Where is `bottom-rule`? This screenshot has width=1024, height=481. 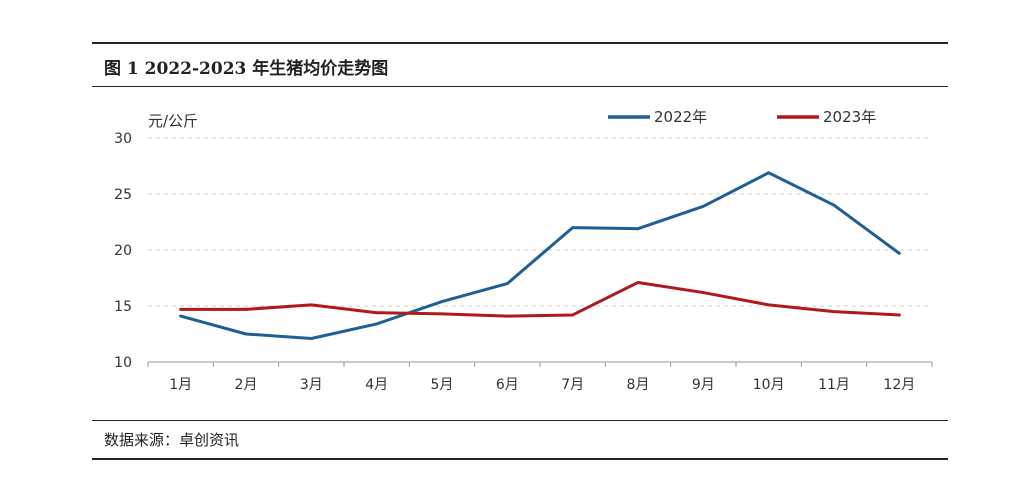 bottom-rule is located at coordinates (520, 459).